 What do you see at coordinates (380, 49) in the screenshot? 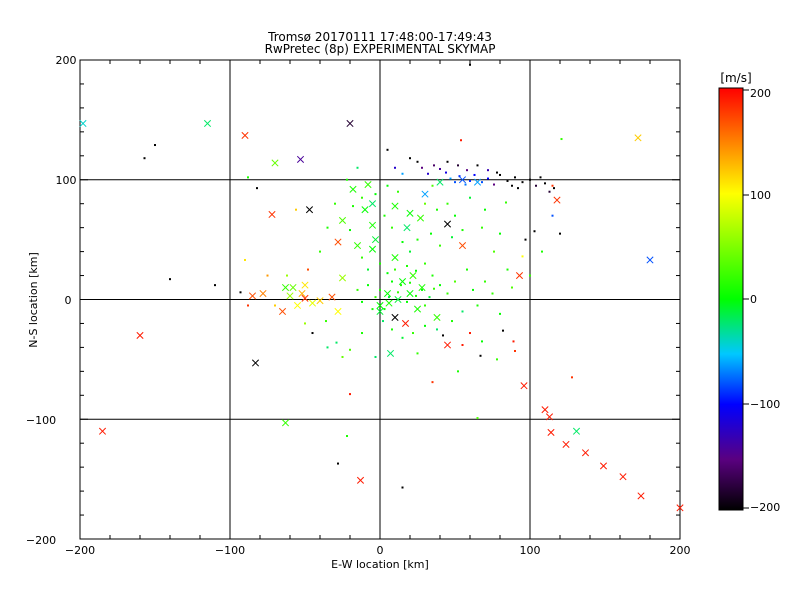
I see `chart-subtitle: RwPretec (8p) EXPERIMENTAL SKYMAP` at bounding box center [380, 49].